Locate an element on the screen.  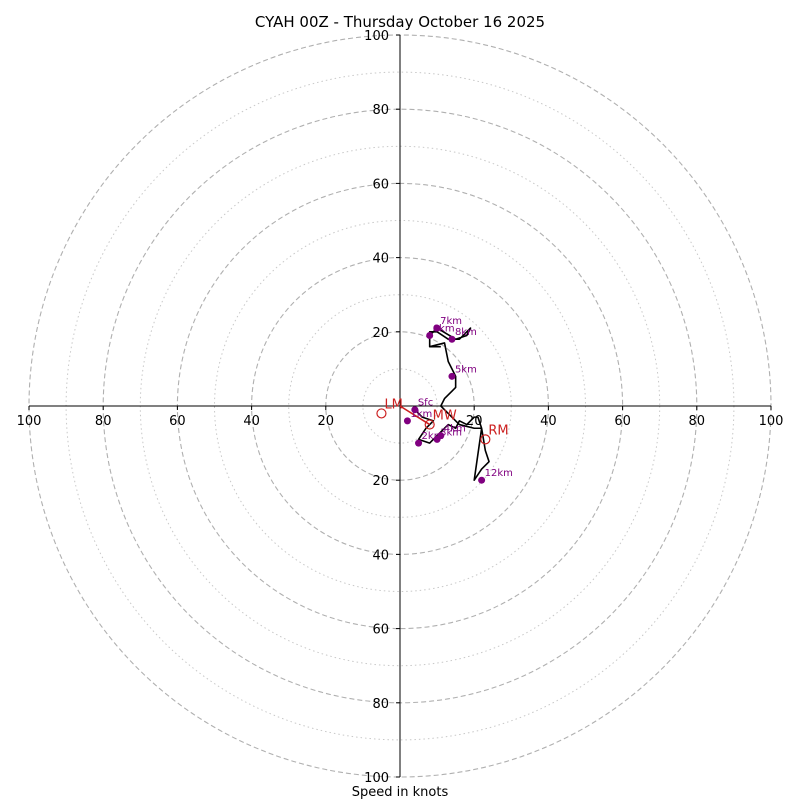
hodograph-trace-group is located at coordinates (452, 404).